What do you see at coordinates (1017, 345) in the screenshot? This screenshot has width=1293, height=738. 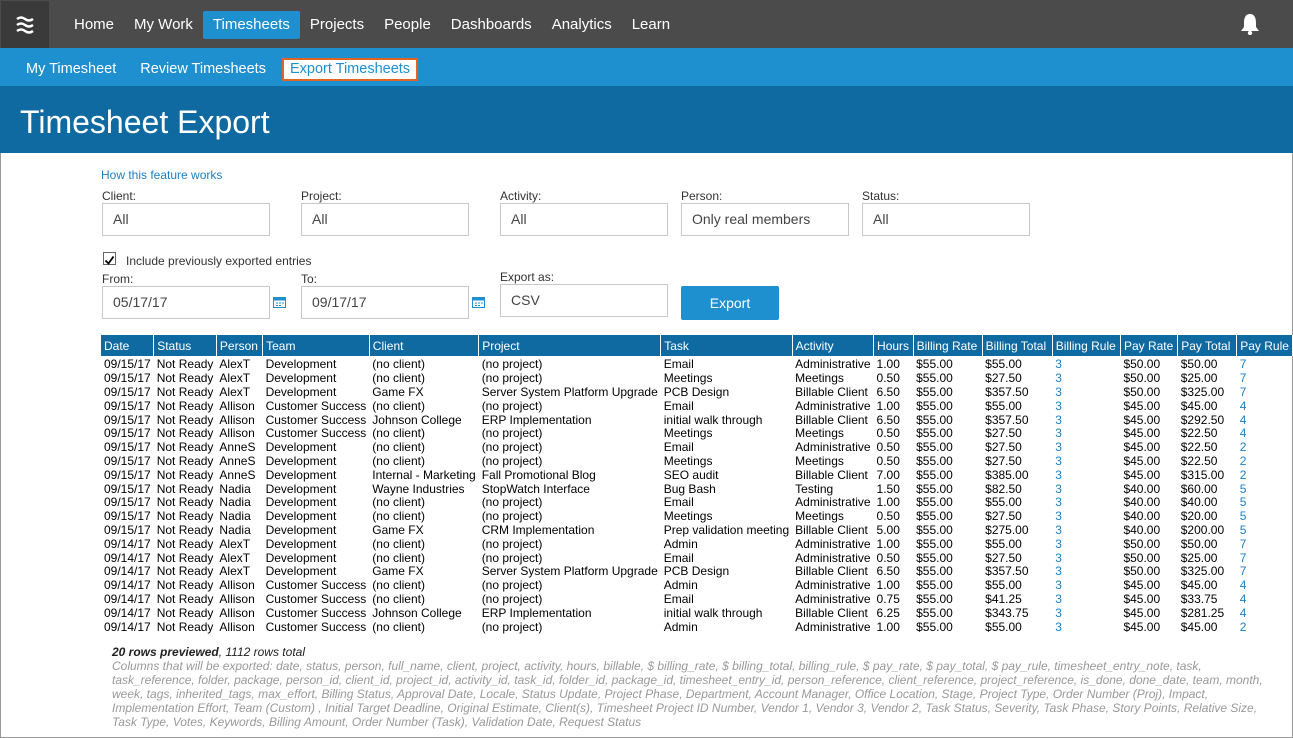 I see `column-header: Billing Total` at bounding box center [1017, 345].